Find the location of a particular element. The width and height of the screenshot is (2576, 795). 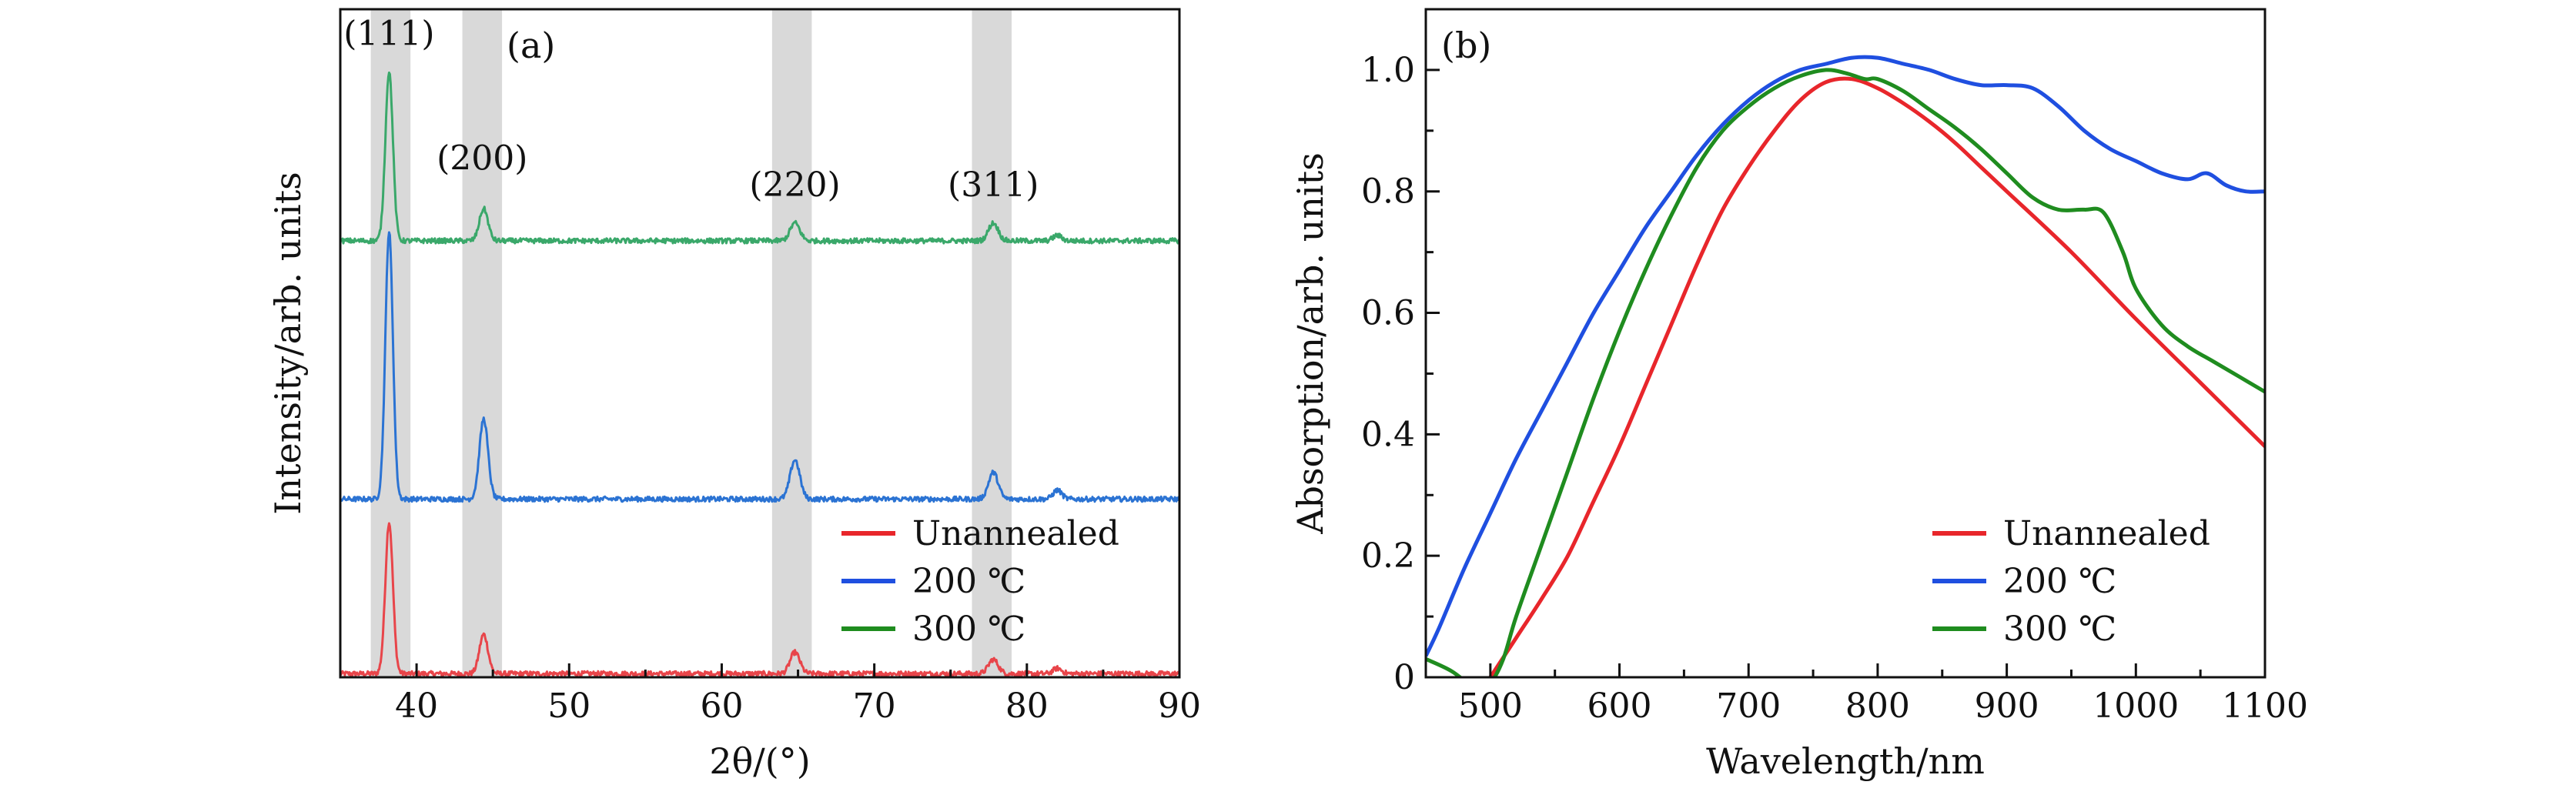

x-tick-label: 700 is located at coordinates (1749, 706).